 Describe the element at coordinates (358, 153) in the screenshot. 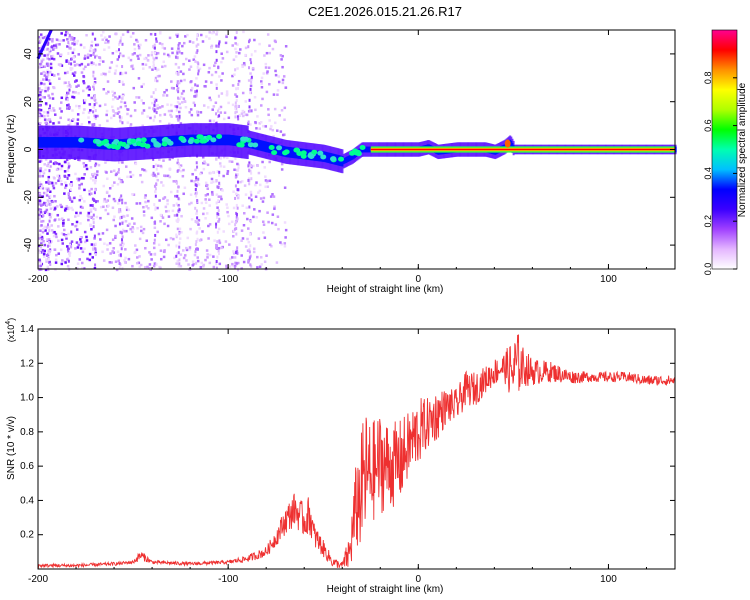

I see `ridge-blob` at that location.